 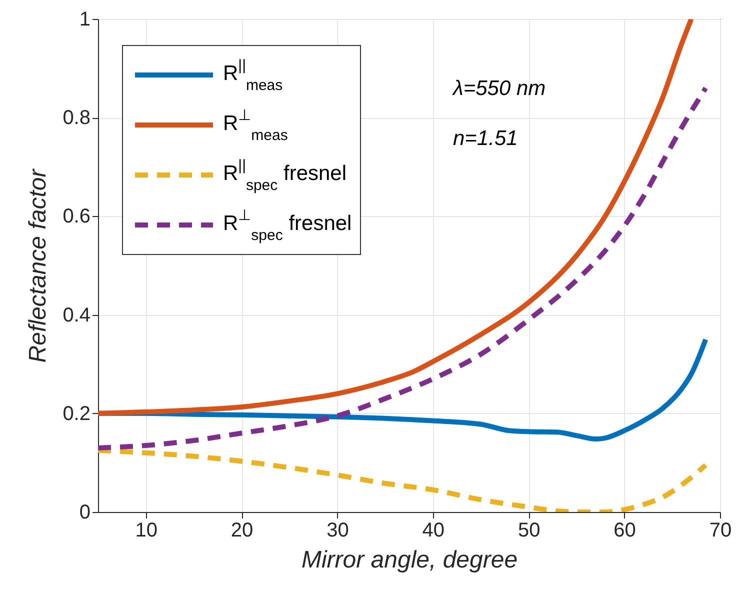 I want to click on x-tick-label: 30, so click(x=337, y=531).